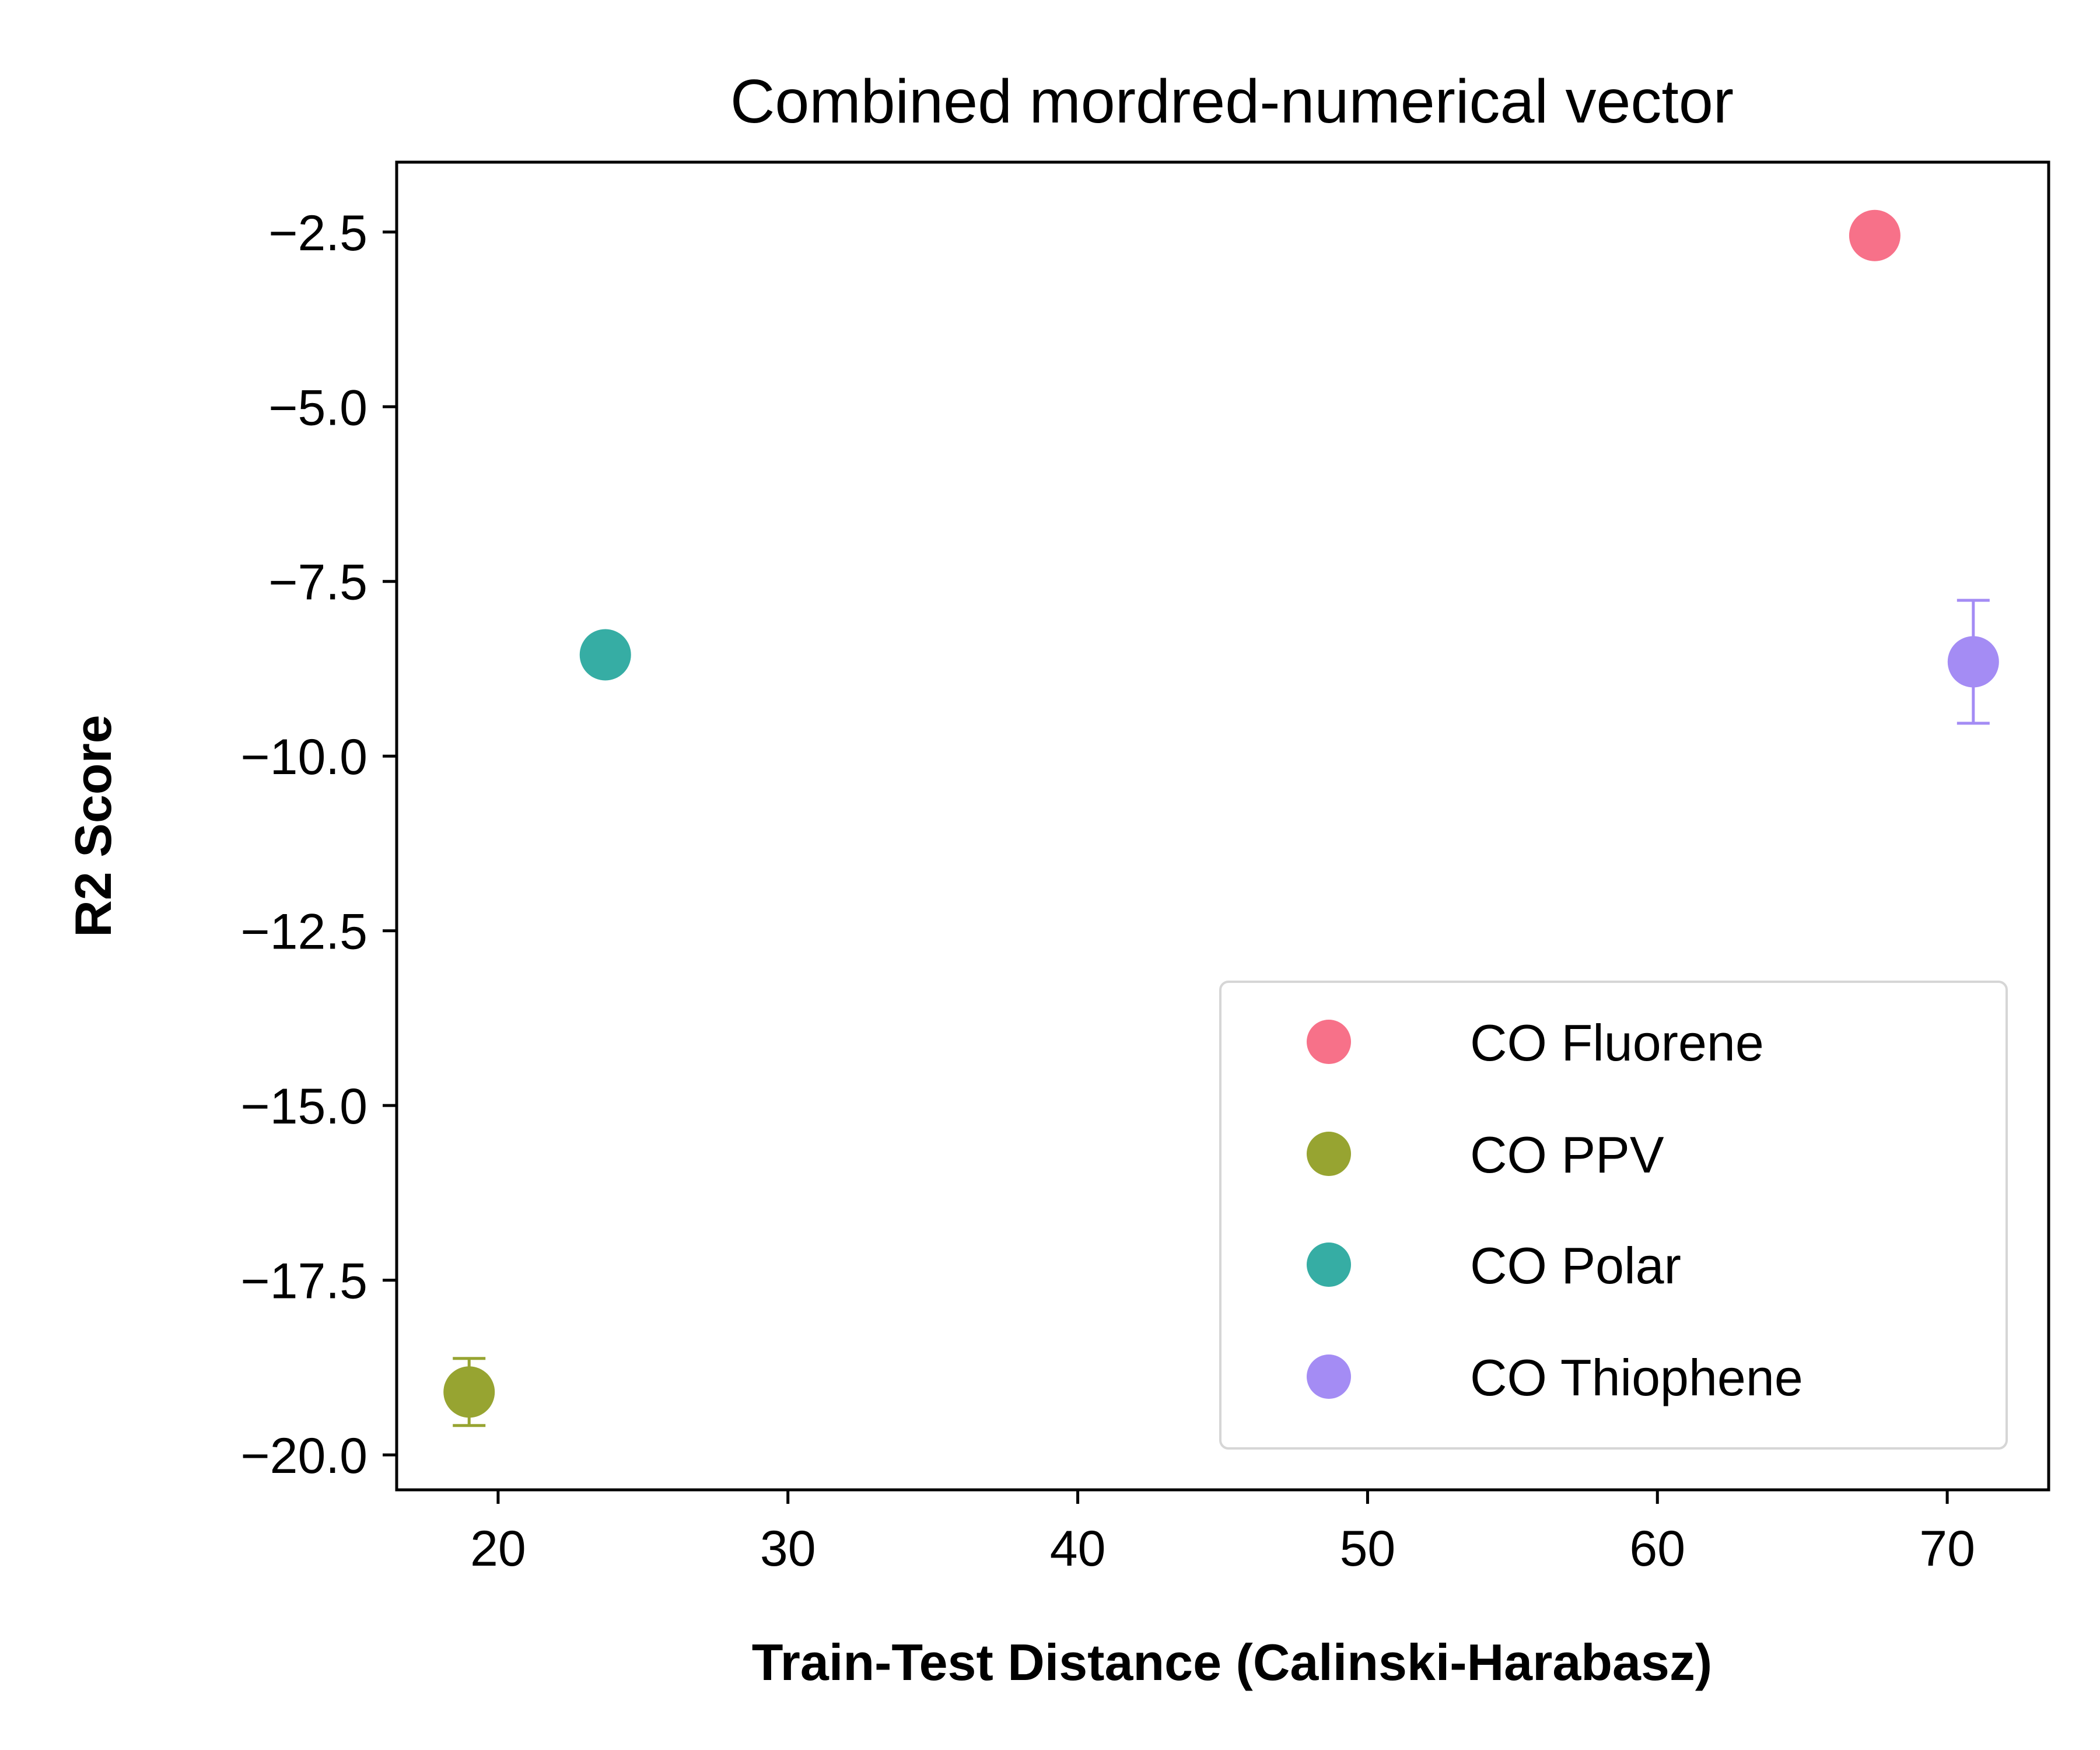  I want to click on x-tick-label: 50, so click(1368, 1549).